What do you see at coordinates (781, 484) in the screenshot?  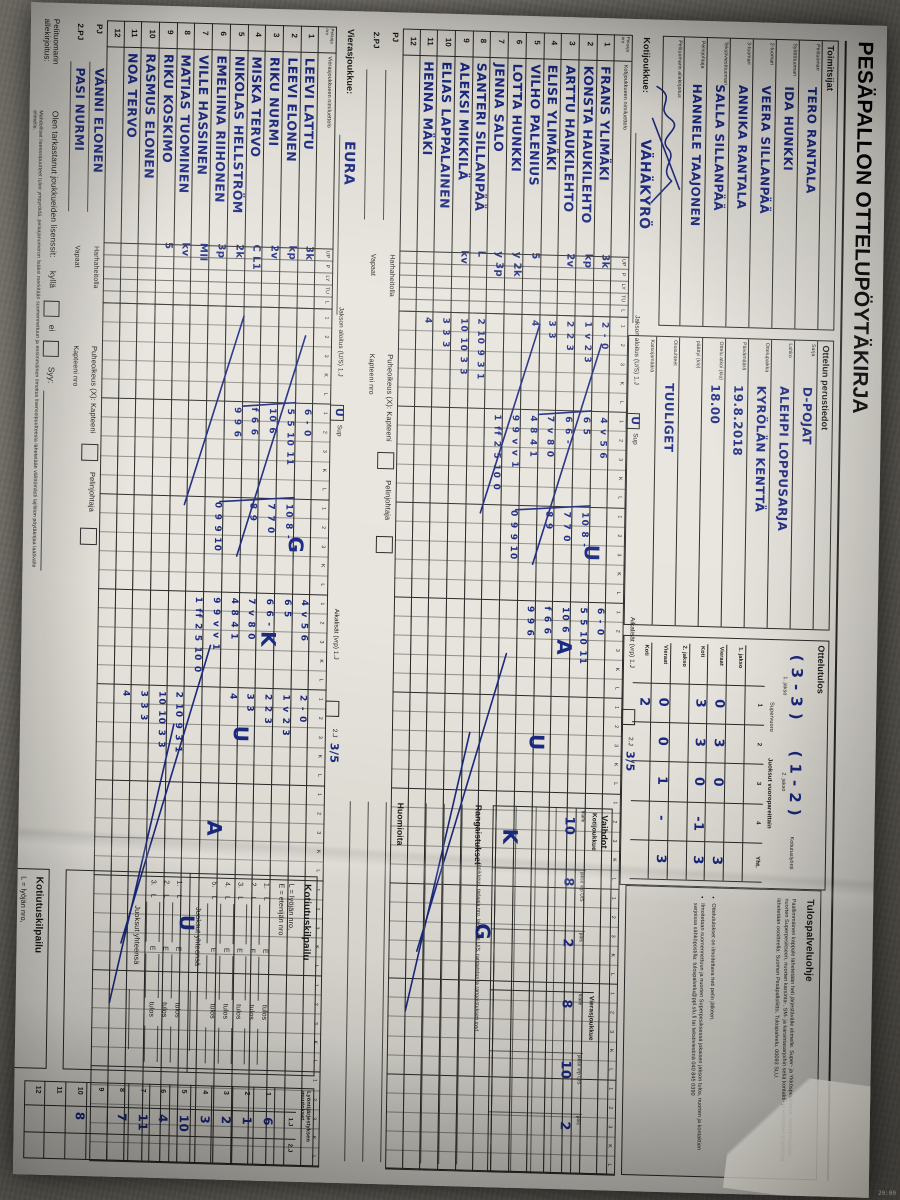 I see `match-info-row: Lohko ALEHPI LOPPUSARJA` at bounding box center [781, 484].